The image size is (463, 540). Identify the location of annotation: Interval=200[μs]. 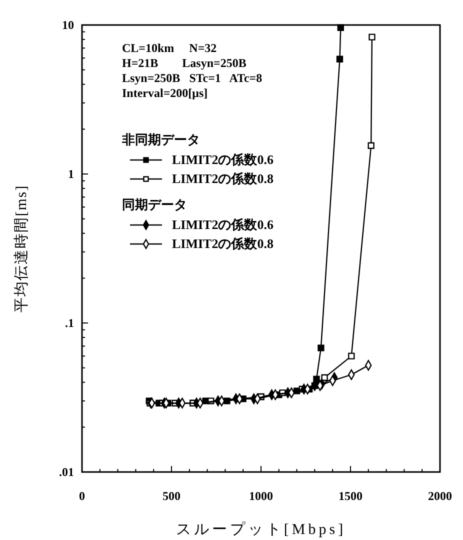
(165, 93).